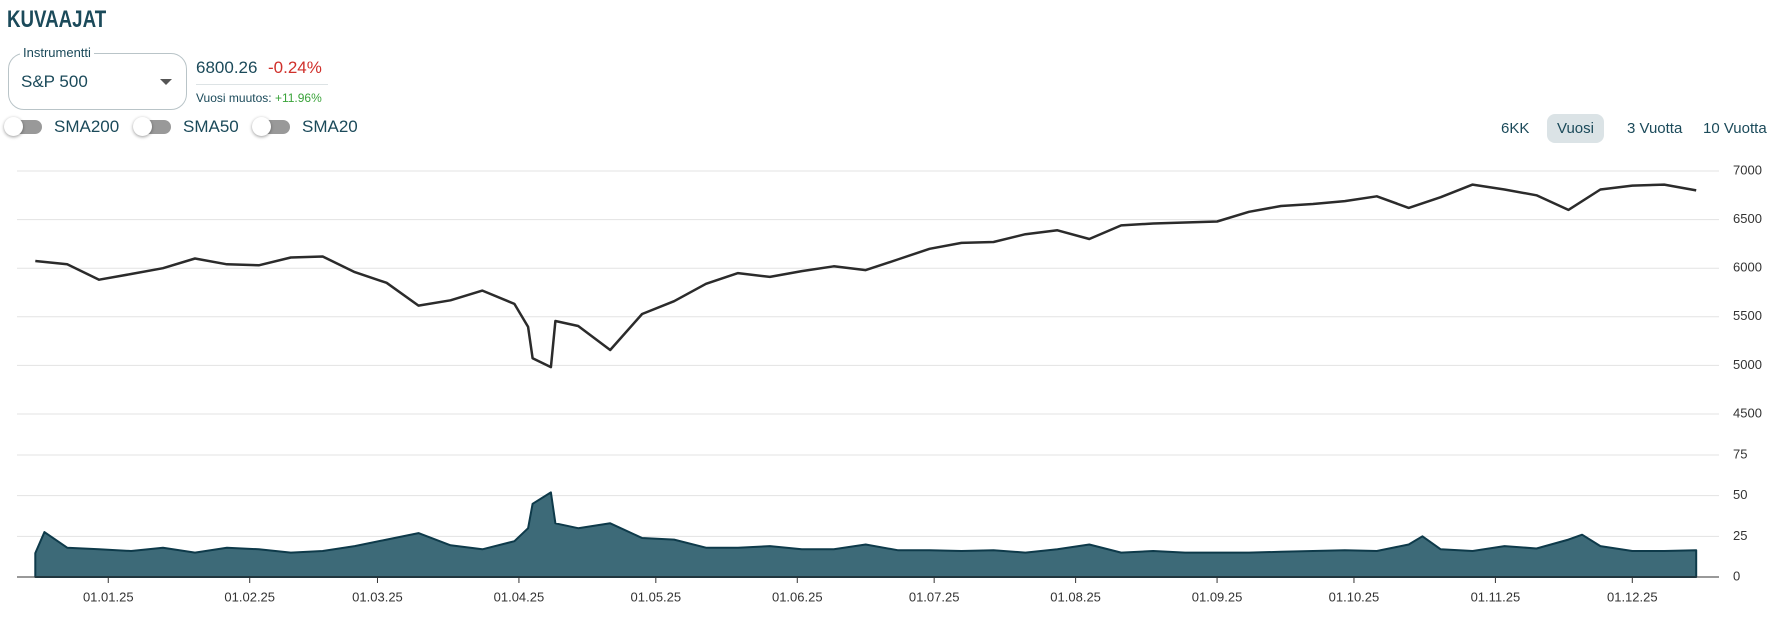 Image resolution: width=1774 pixels, height=630 pixels. I want to click on sma-toggle: SMA20, so click(305, 127).